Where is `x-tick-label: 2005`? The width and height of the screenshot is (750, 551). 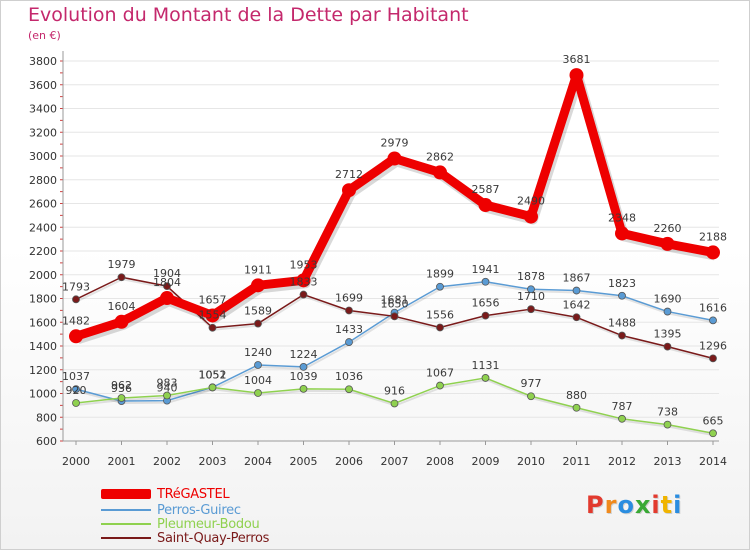
x-tick-label: 2005 is located at coordinates (304, 461).